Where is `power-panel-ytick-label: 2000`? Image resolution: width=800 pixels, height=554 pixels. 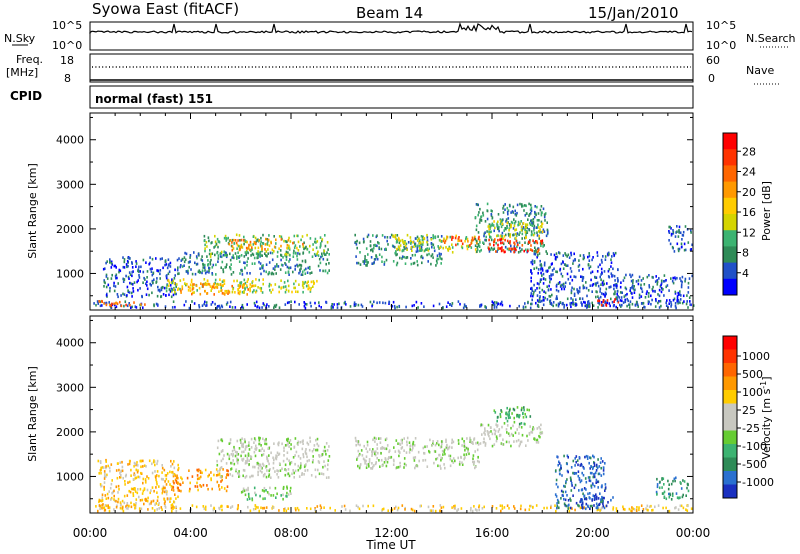
power-panel-ytick-label: 2000 is located at coordinates (70, 229).